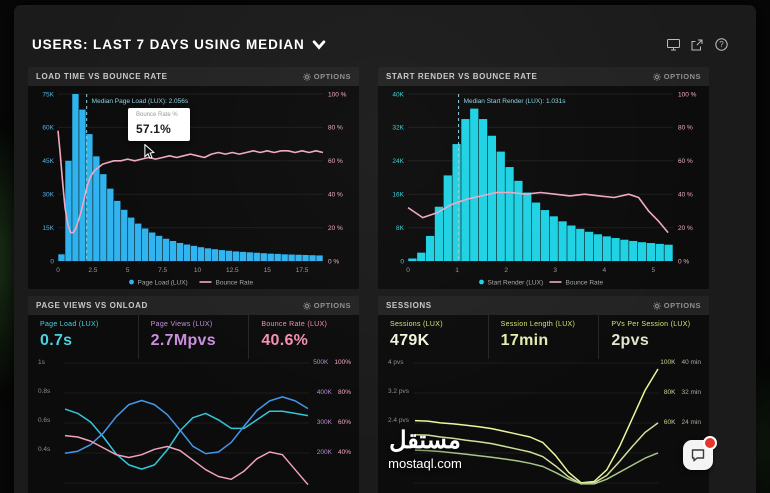  Describe the element at coordinates (48, 94) in the screenshot. I see `svg-text: 75K` at that location.